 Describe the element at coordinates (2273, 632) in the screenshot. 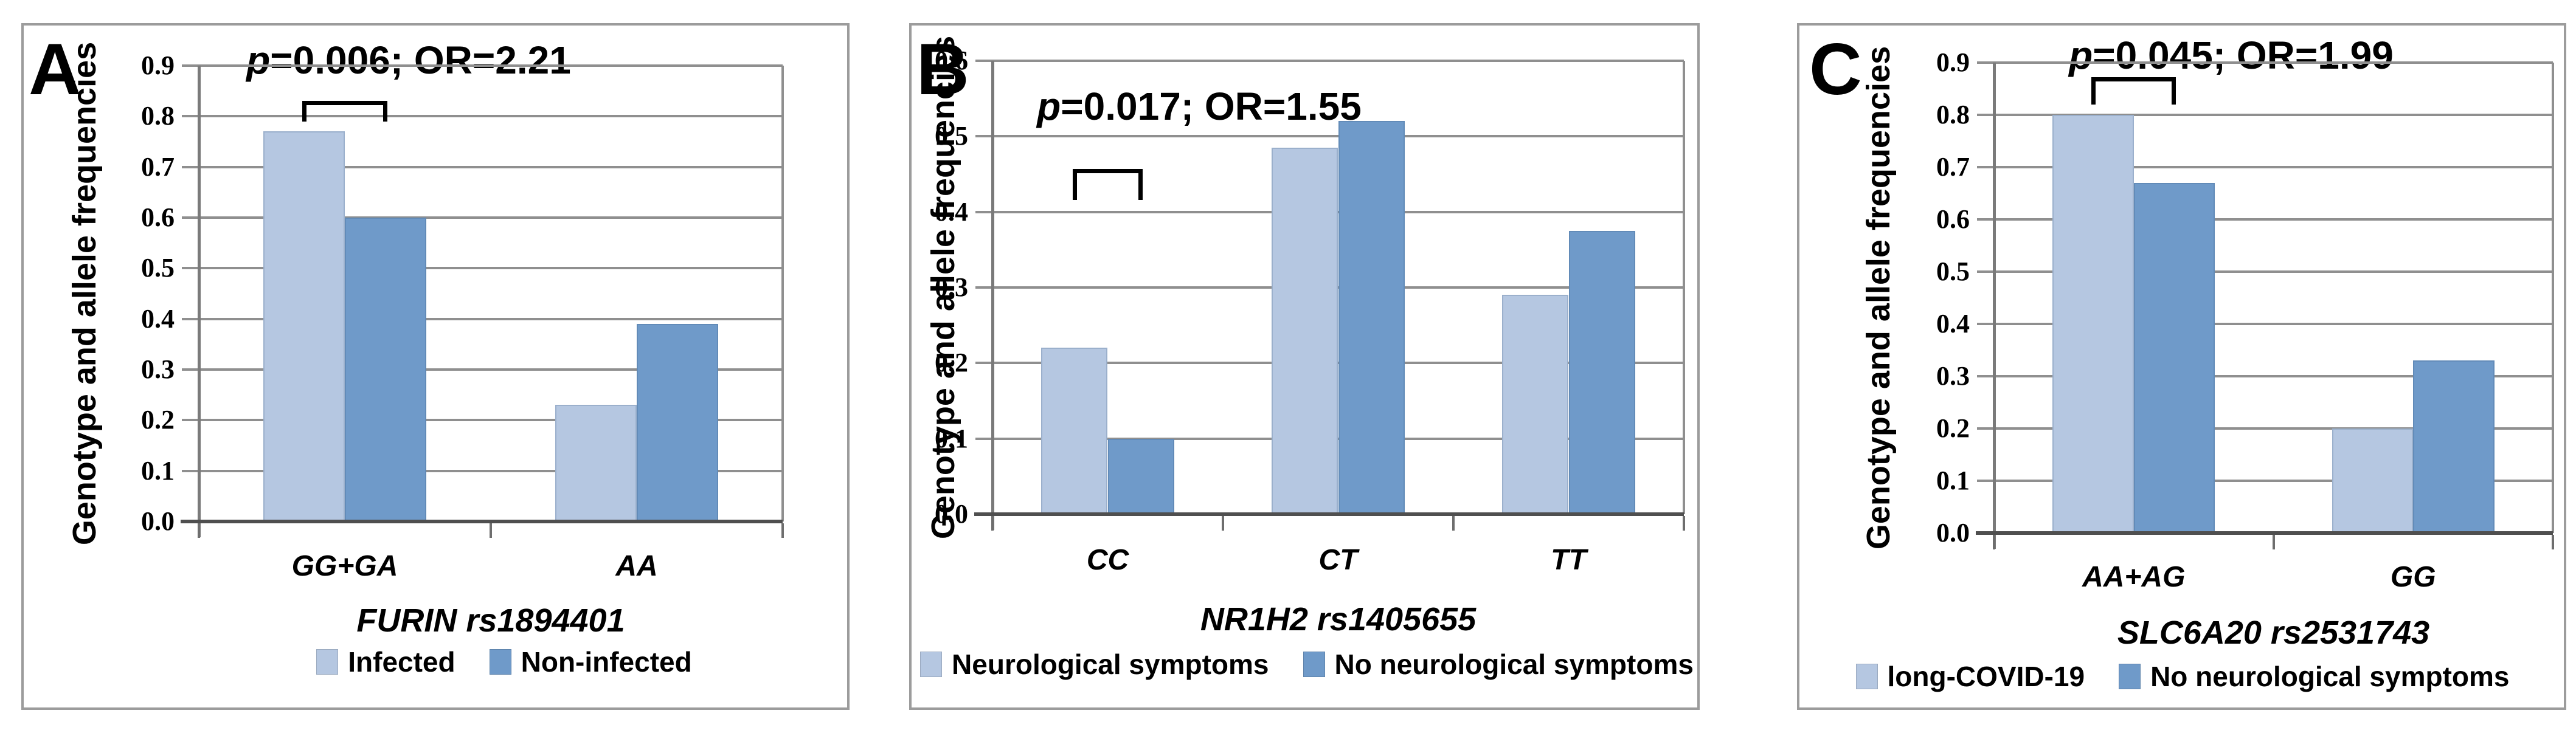

I see `x-axis-title: SLC6A20 rs2531743` at that location.